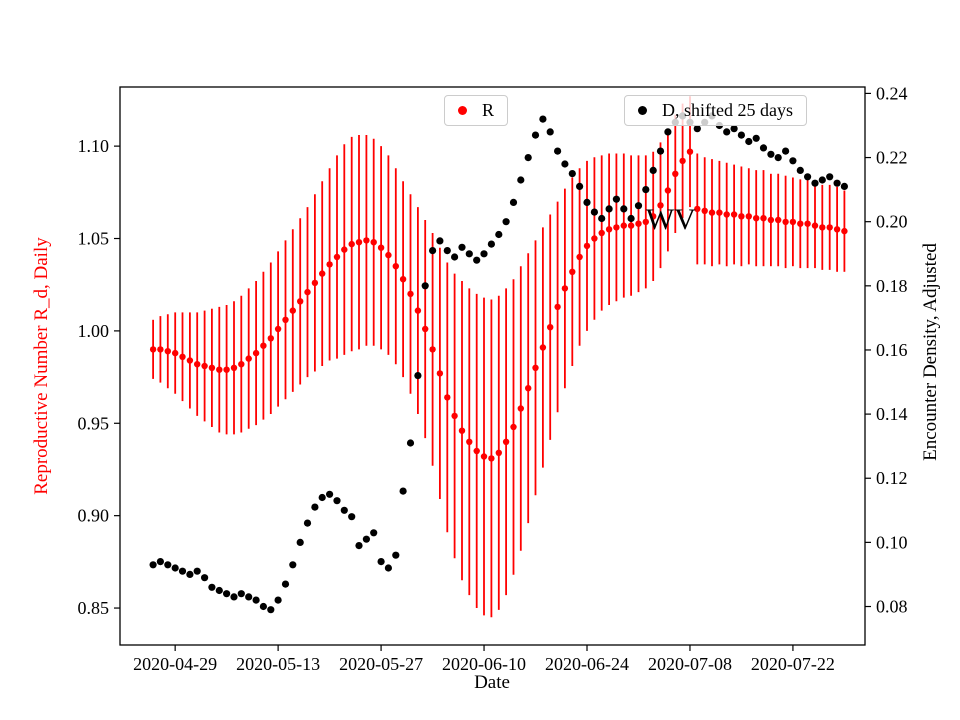 Image resolution: width=960 pixels, height=720 pixels. I want to click on red-dot-icon, so click(462, 110).